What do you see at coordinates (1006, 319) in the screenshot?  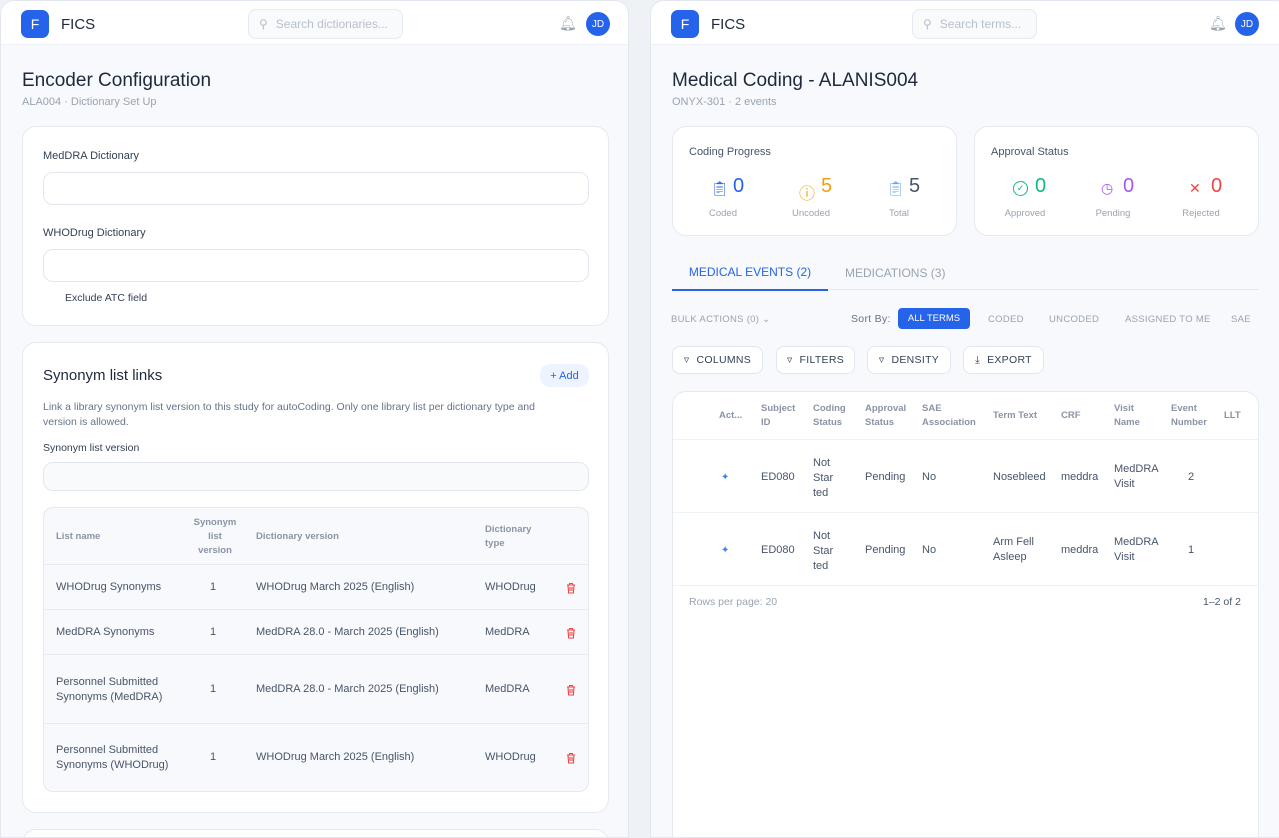 I see `sort-coded: CODED` at bounding box center [1006, 319].